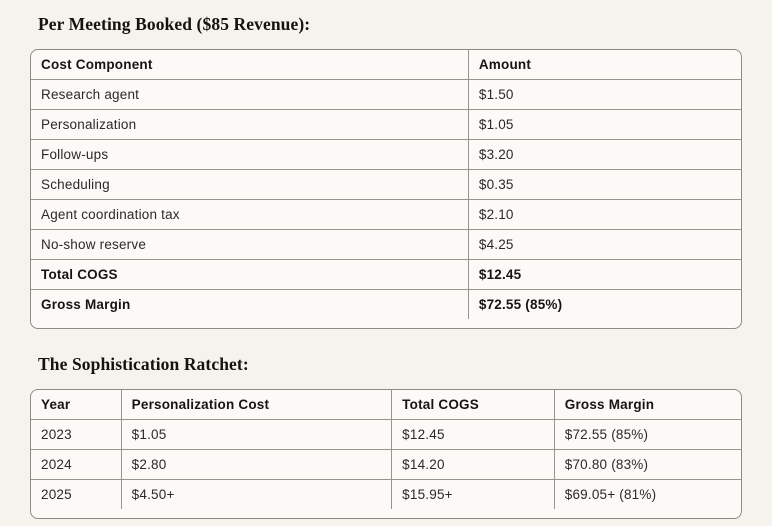 The width and height of the screenshot is (772, 526). What do you see at coordinates (604, 65) in the screenshot?
I see `column-header-amount: Amount` at bounding box center [604, 65].